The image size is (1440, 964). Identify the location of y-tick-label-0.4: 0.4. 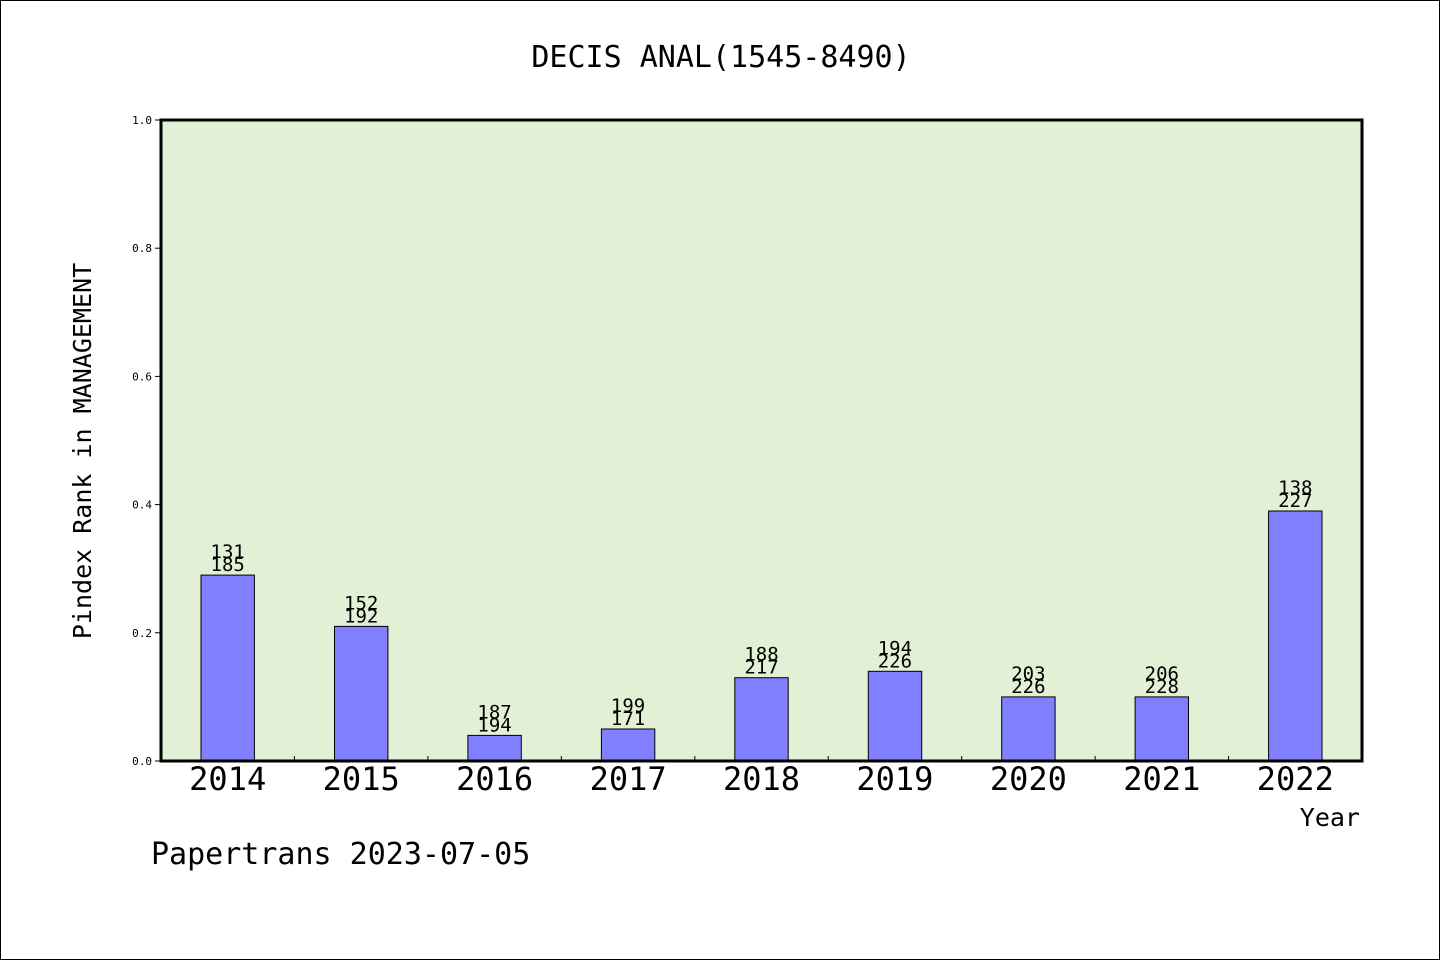
(142, 505).